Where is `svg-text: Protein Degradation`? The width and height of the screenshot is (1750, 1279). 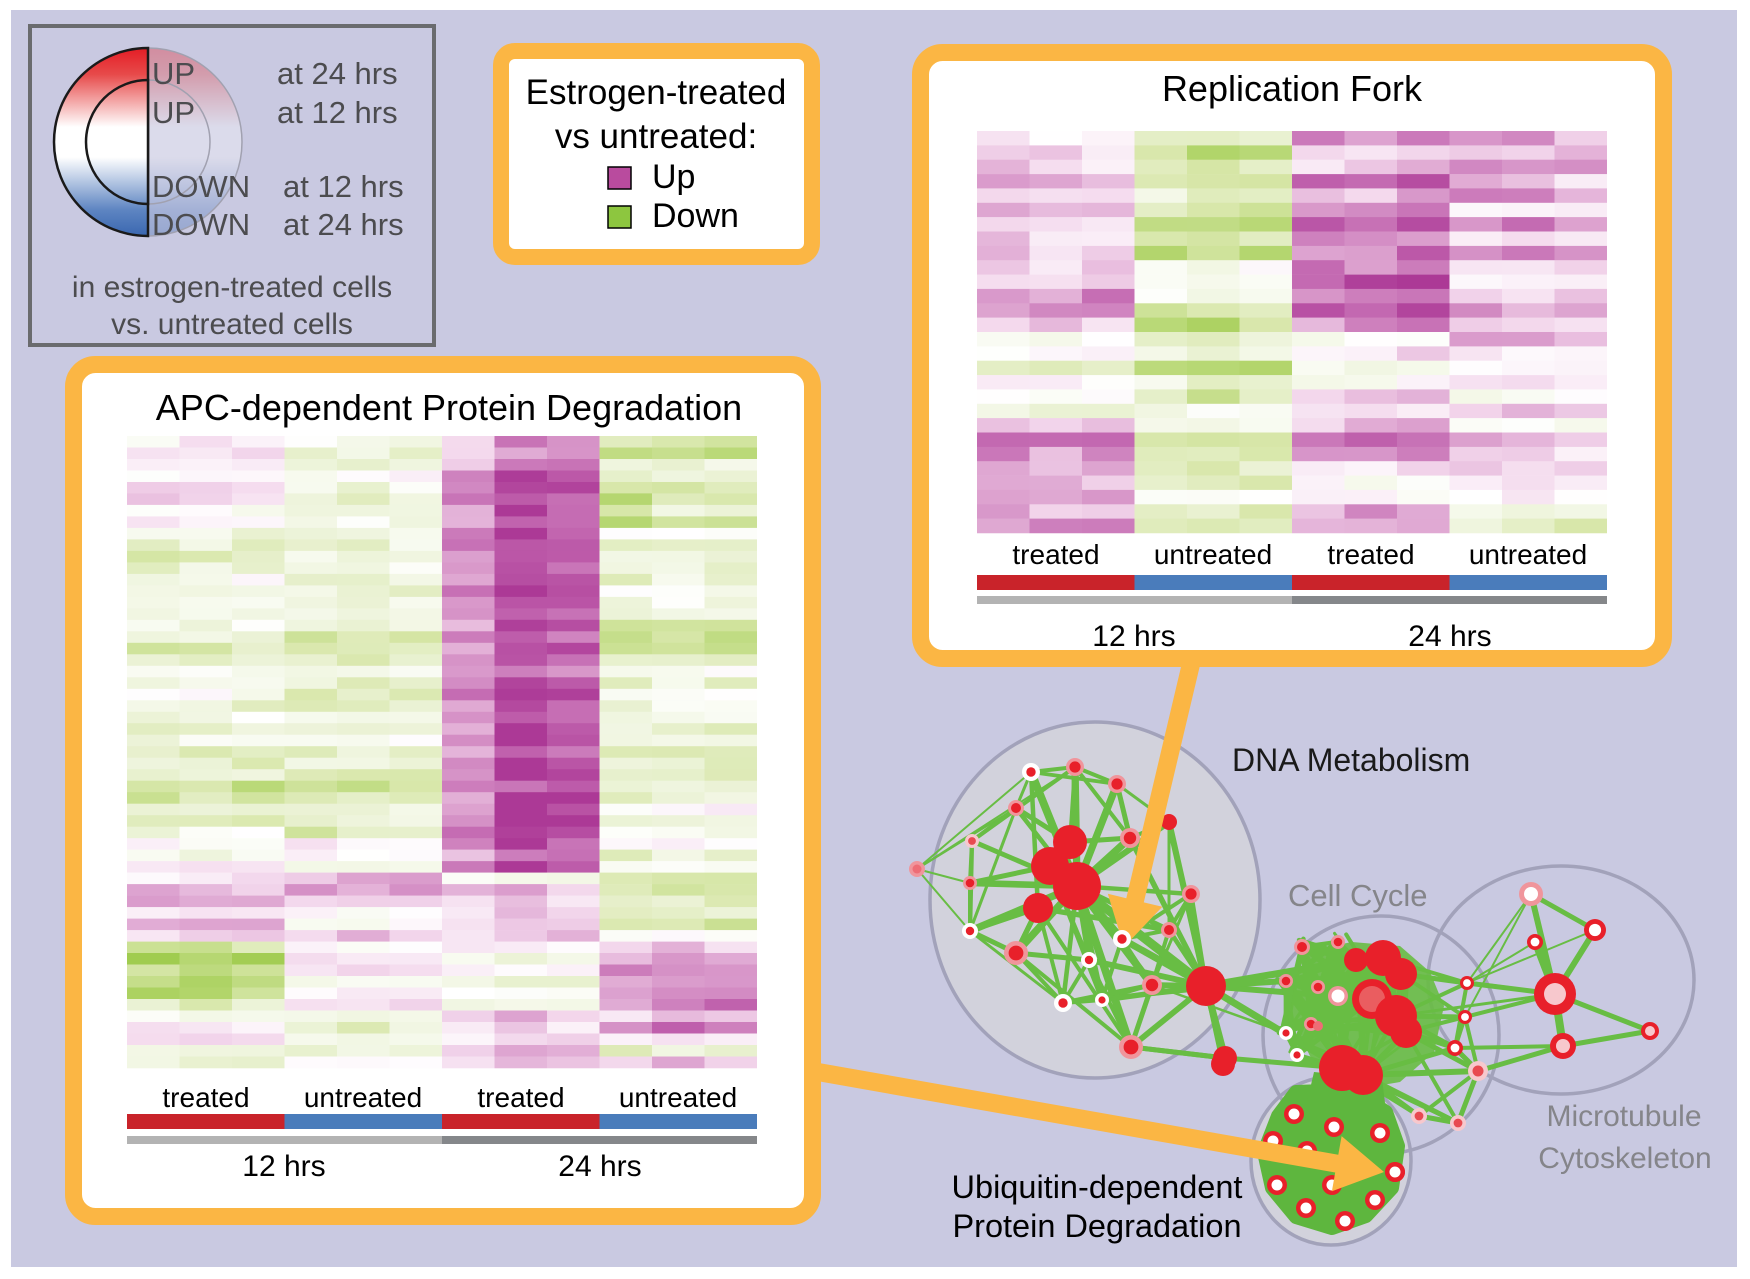 svg-text: Protein Degradation is located at coordinates (1096, 1226).